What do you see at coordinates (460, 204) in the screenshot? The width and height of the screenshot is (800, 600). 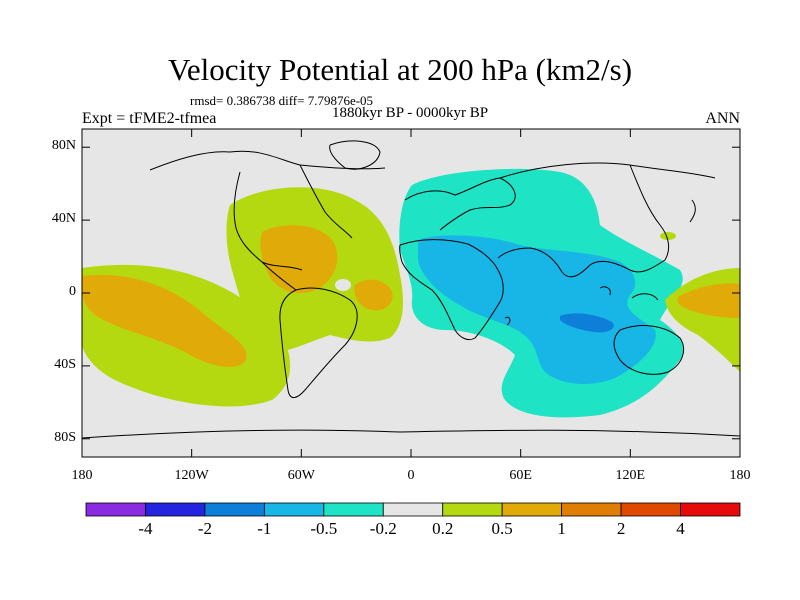 I see `europe-coast` at bounding box center [460, 204].